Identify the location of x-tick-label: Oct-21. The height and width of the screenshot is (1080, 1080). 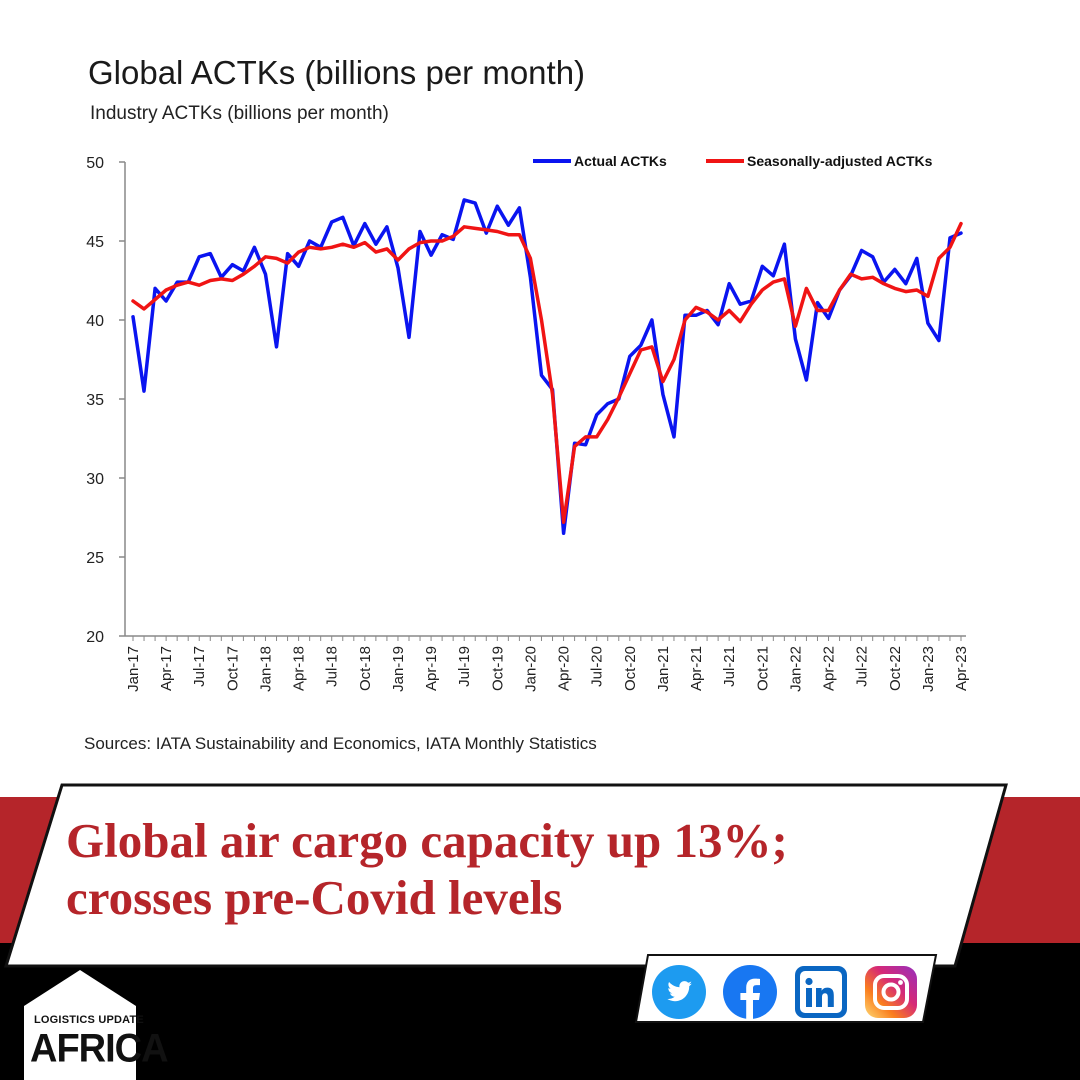
(762, 668).